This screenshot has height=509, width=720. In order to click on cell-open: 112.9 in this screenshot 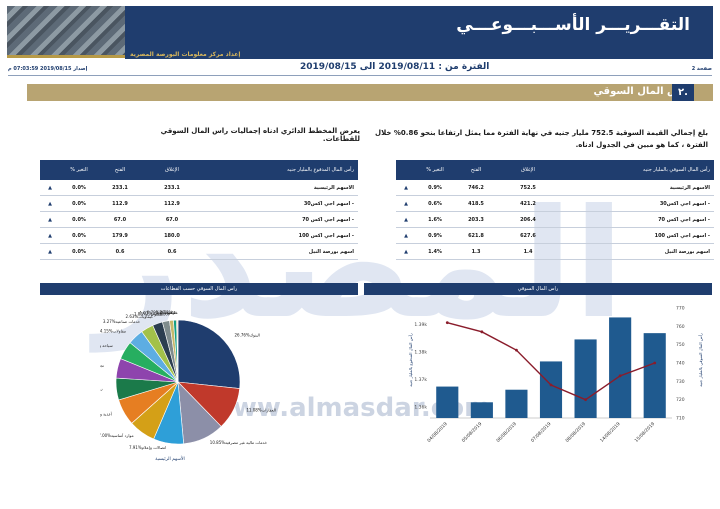, I will do `click(120, 203)`.